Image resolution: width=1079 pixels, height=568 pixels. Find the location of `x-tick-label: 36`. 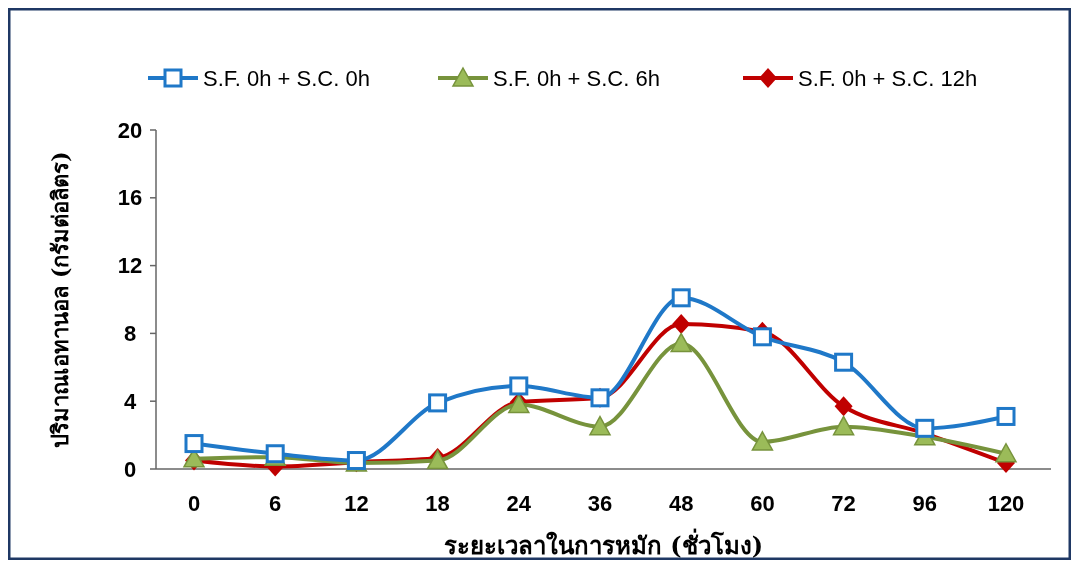

x-tick-label: 36 is located at coordinates (600, 503).